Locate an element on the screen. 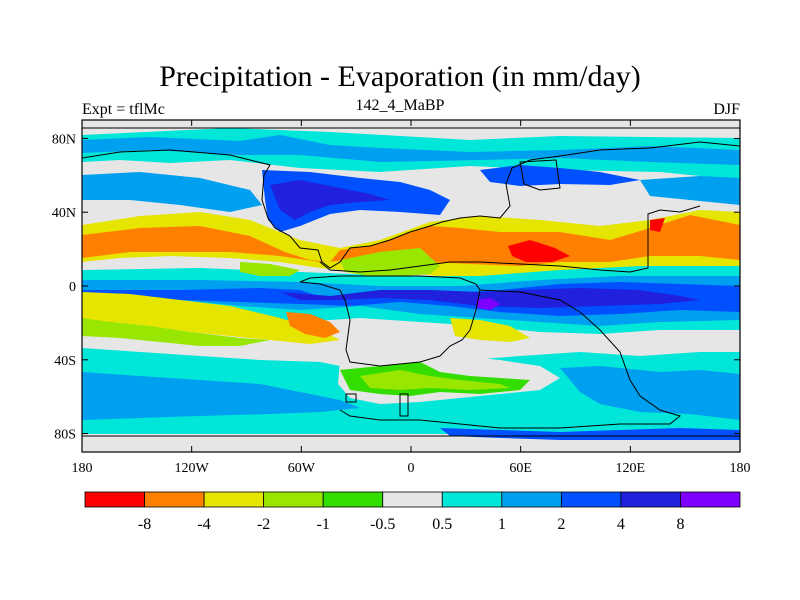  contour-so-lightgreen is located at coordinates (435, 380).